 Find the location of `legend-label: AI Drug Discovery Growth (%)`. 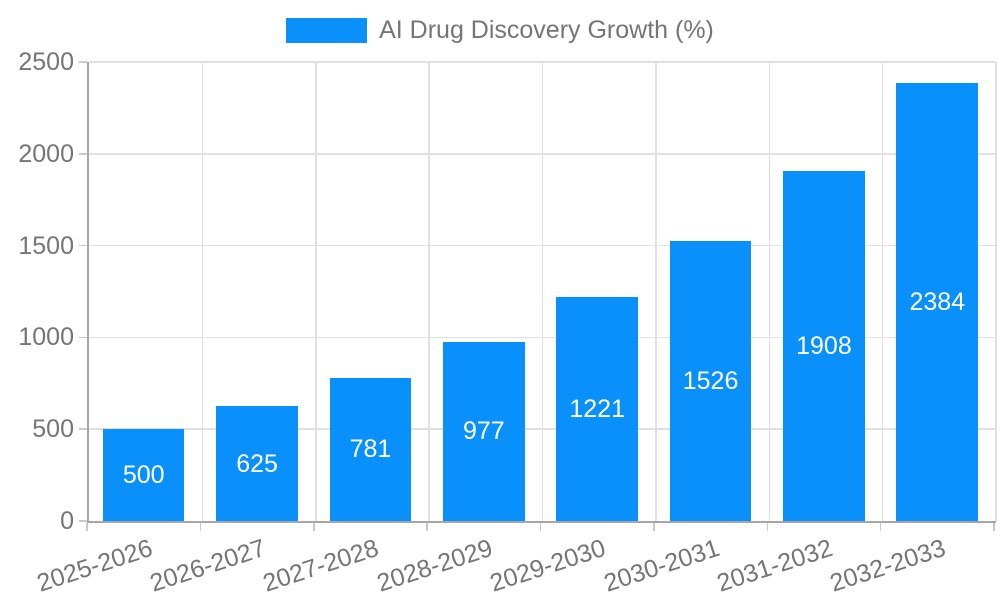

legend-label: AI Drug Discovery Growth (%) is located at coordinates (546, 30).